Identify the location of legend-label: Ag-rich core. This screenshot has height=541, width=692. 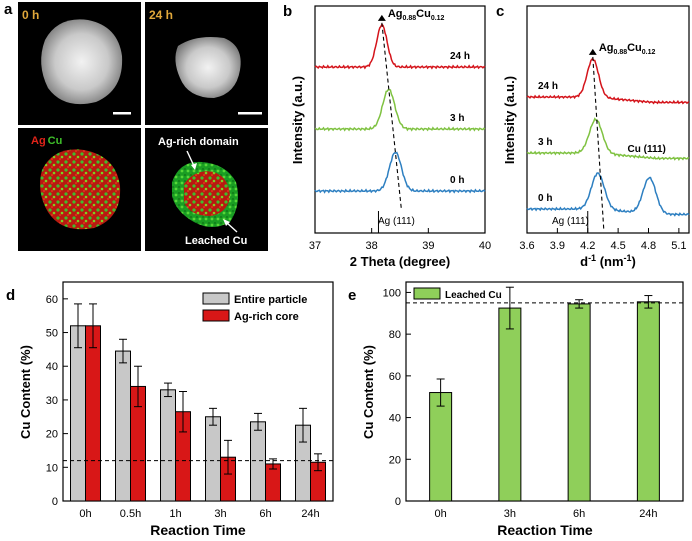
(266, 317).